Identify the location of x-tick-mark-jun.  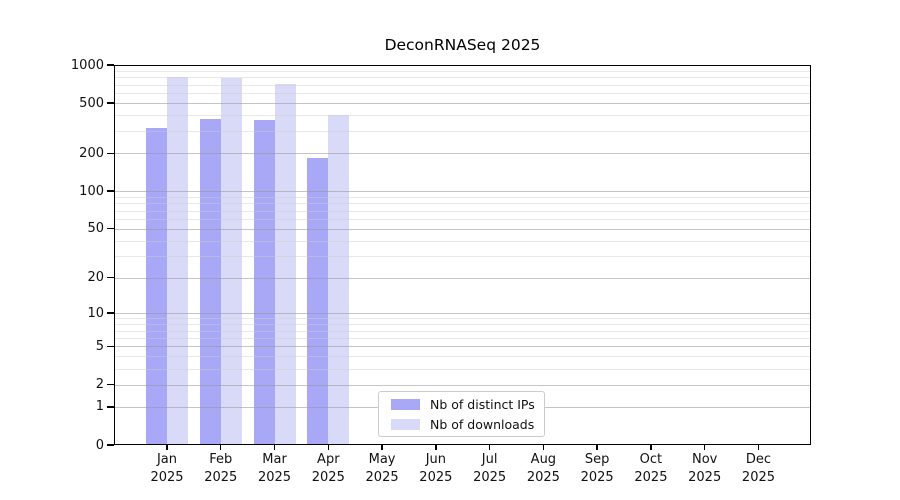
(436, 447).